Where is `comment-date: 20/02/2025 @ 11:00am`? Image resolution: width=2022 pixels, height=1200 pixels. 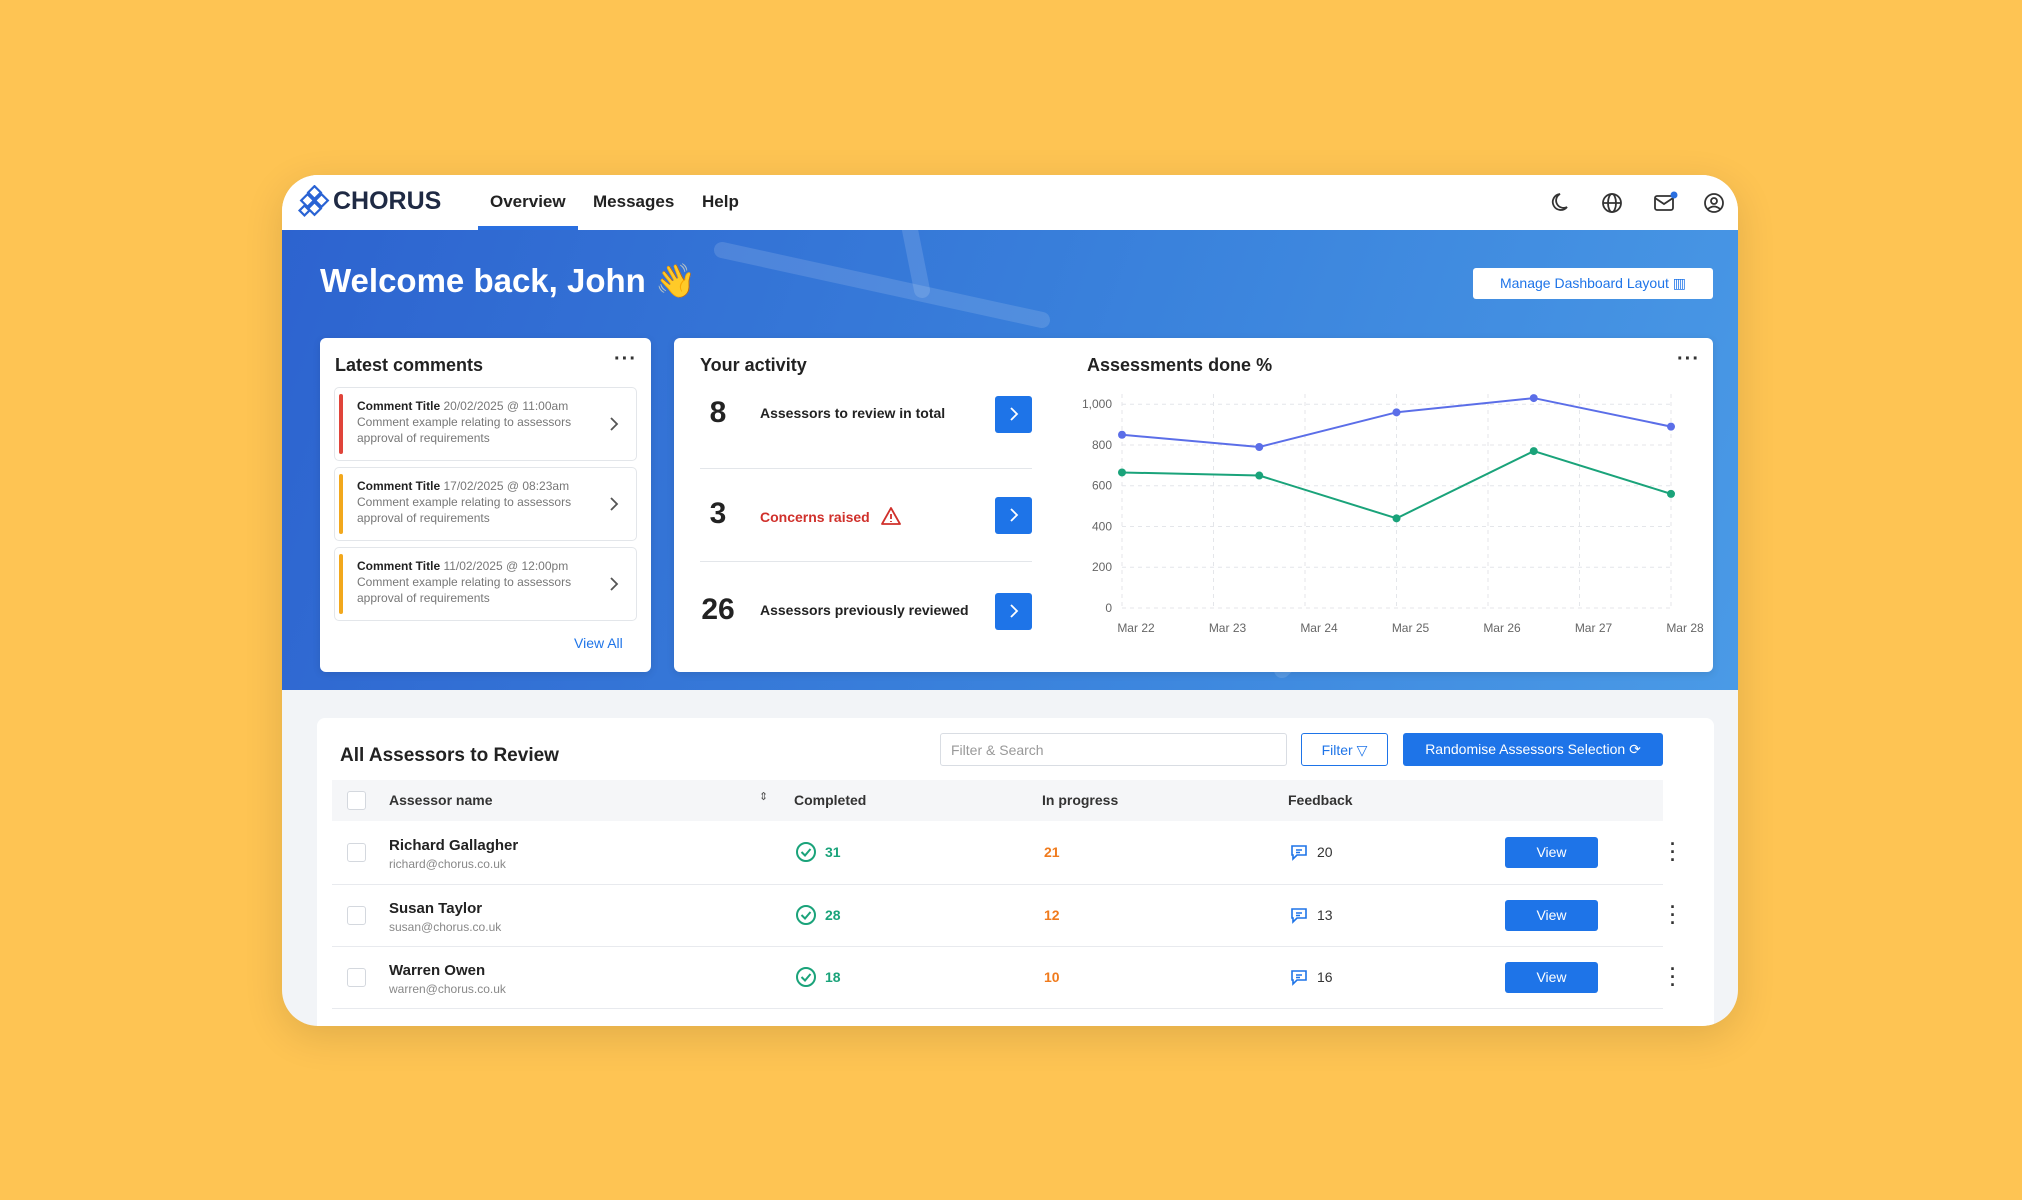 comment-date: 20/02/2025 @ 11:00am is located at coordinates (506, 406).